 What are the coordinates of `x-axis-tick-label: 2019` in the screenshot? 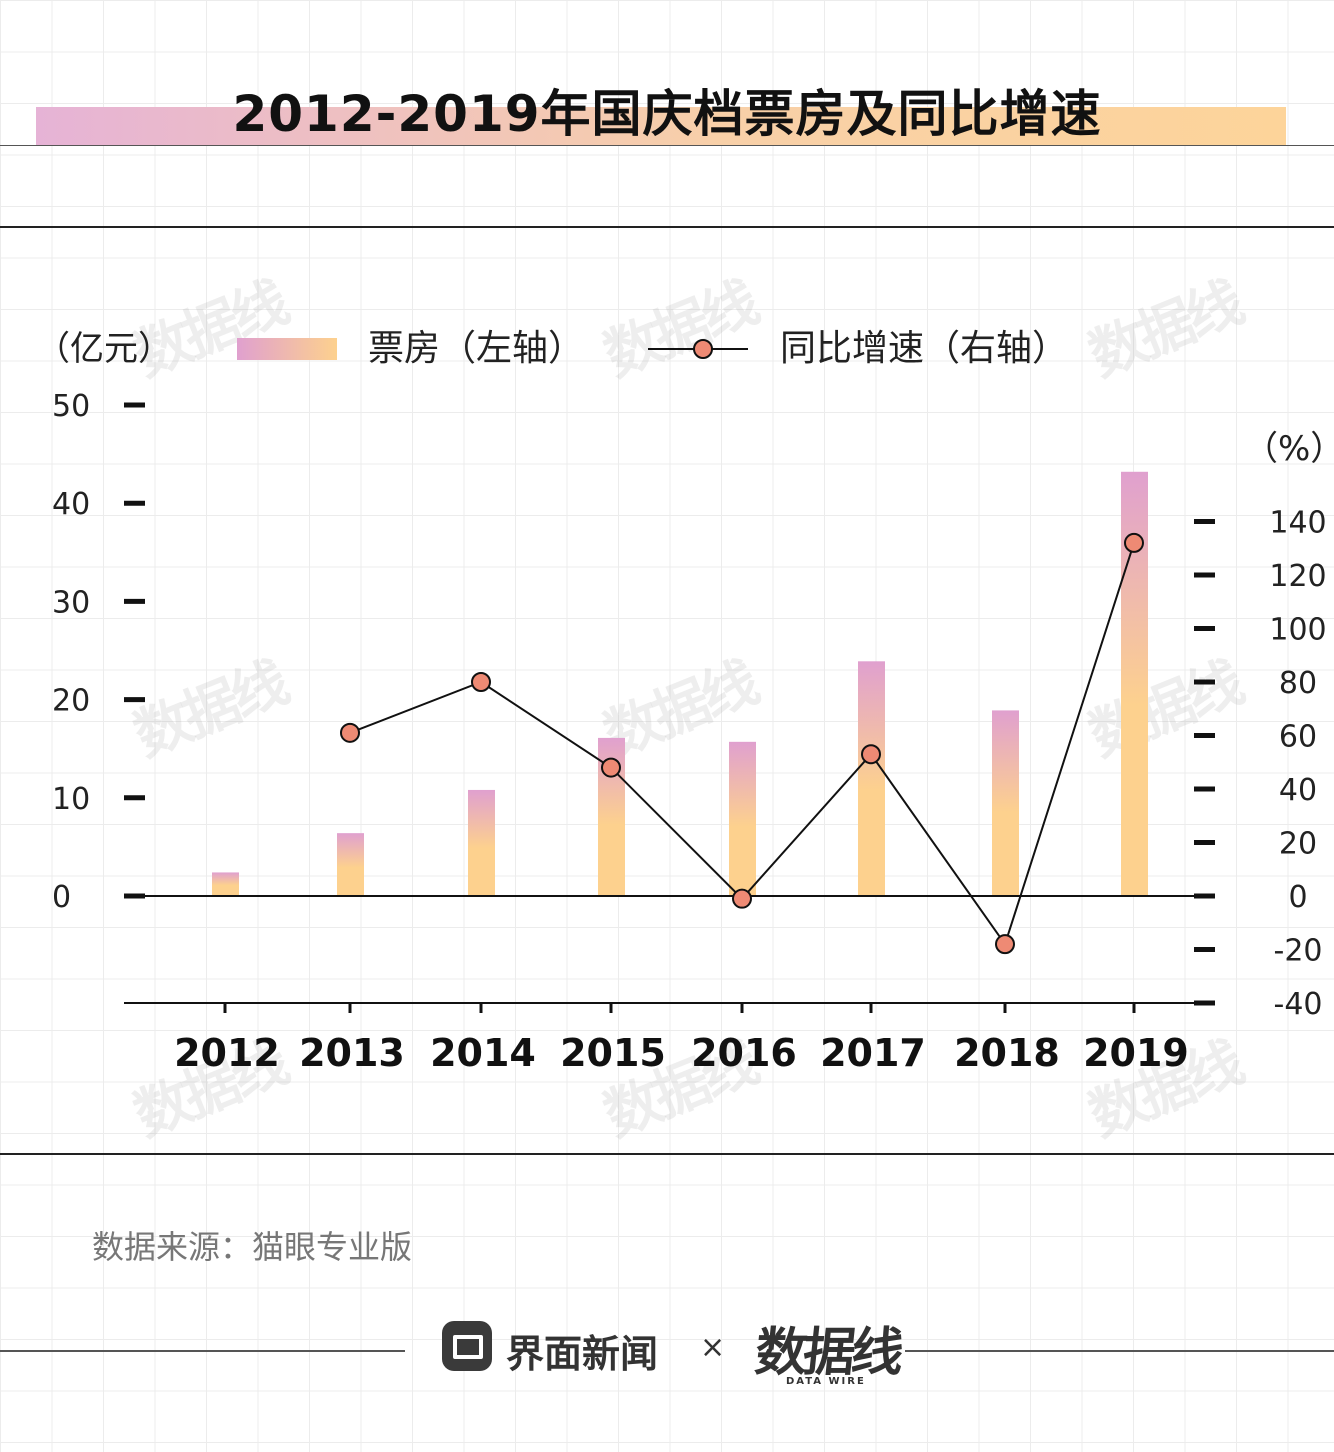 It's located at (1136, 1053).